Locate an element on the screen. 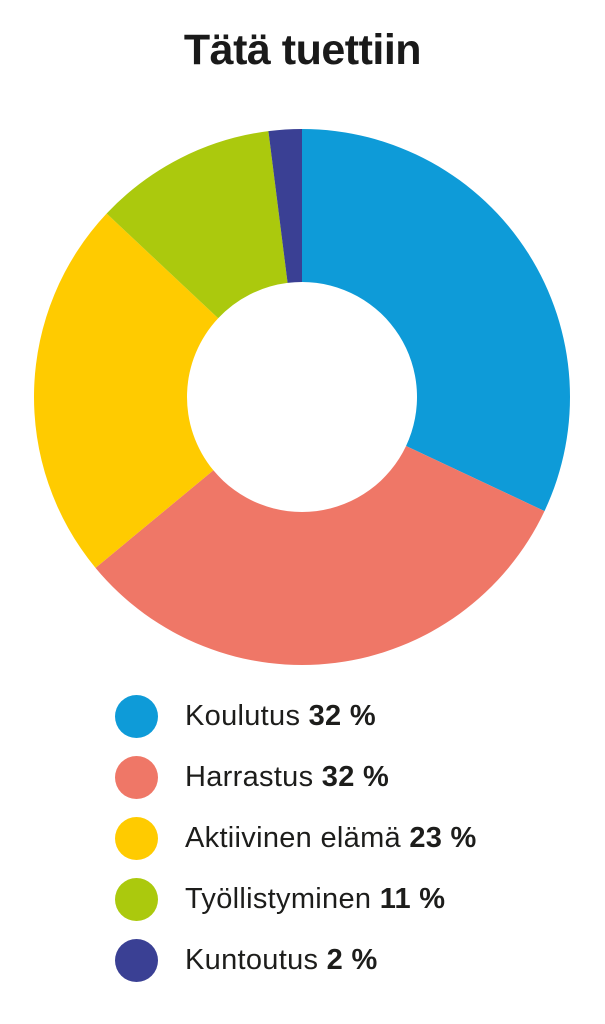 This screenshot has width=605, height=1024. legend-dot-koulutus is located at coordinates (136, 716).